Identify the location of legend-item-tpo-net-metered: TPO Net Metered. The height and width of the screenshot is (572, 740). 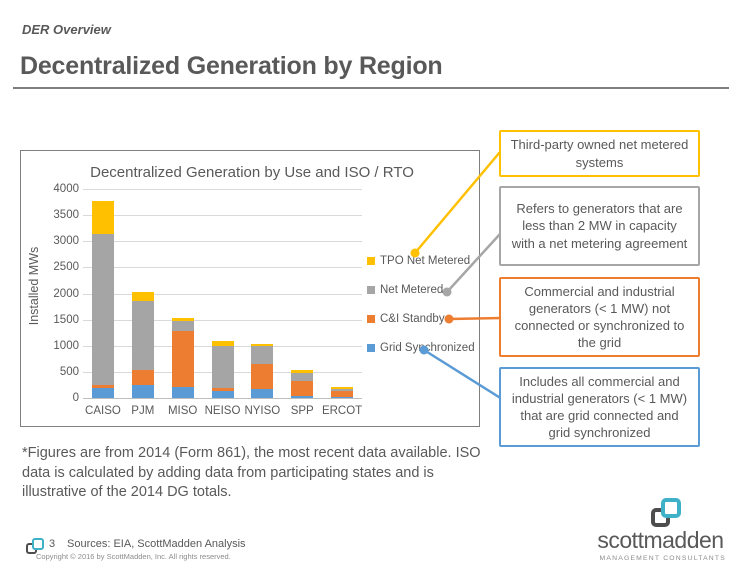
(421, 261).